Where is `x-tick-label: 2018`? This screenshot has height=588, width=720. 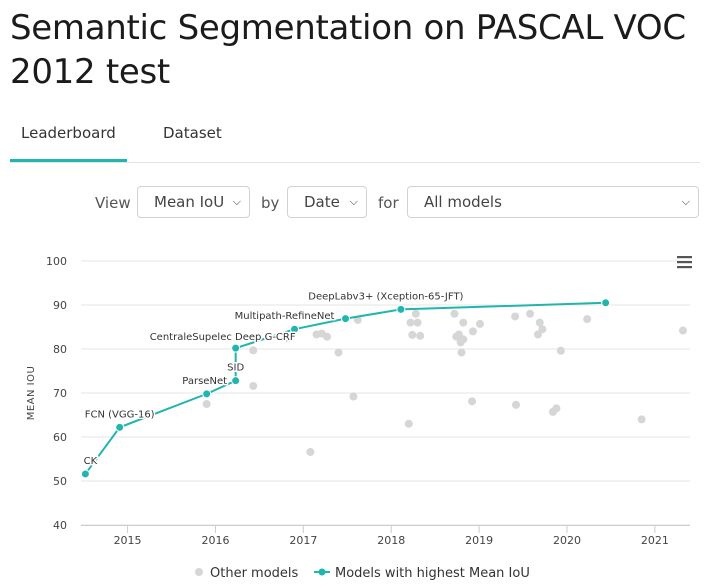
x-tick-label: 2018 is located at coordinates (391, 540).